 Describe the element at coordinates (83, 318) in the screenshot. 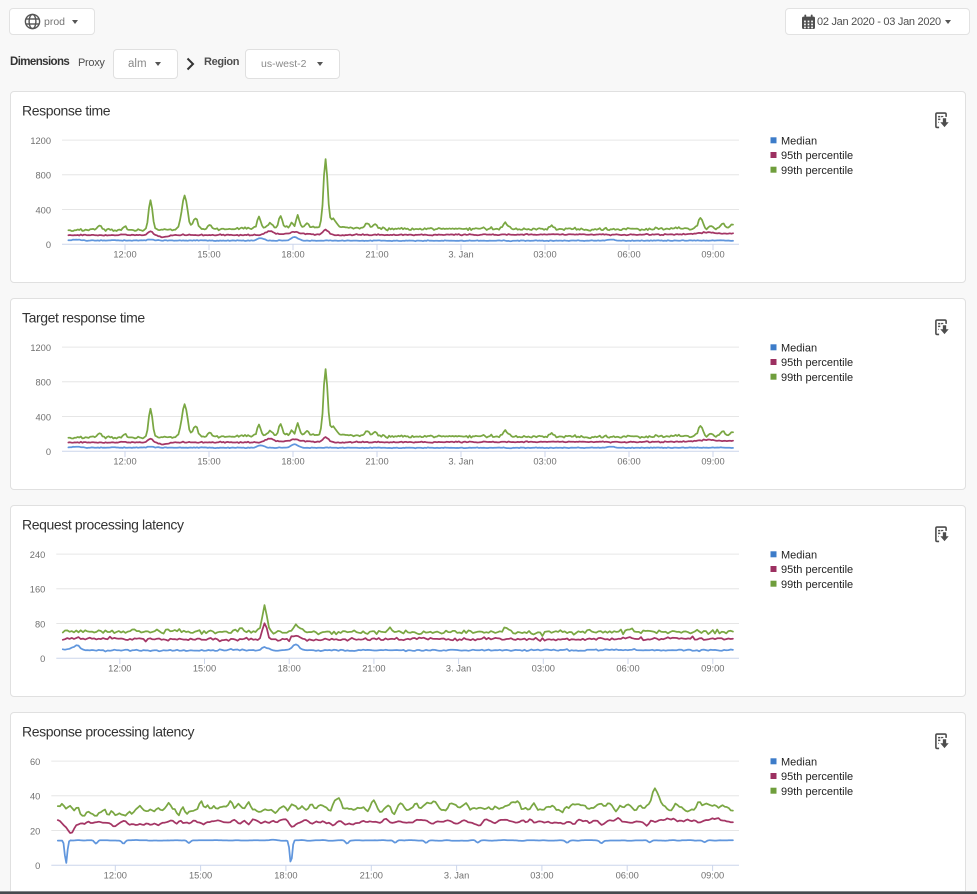

I see `svg-text: Target response time` at that location.